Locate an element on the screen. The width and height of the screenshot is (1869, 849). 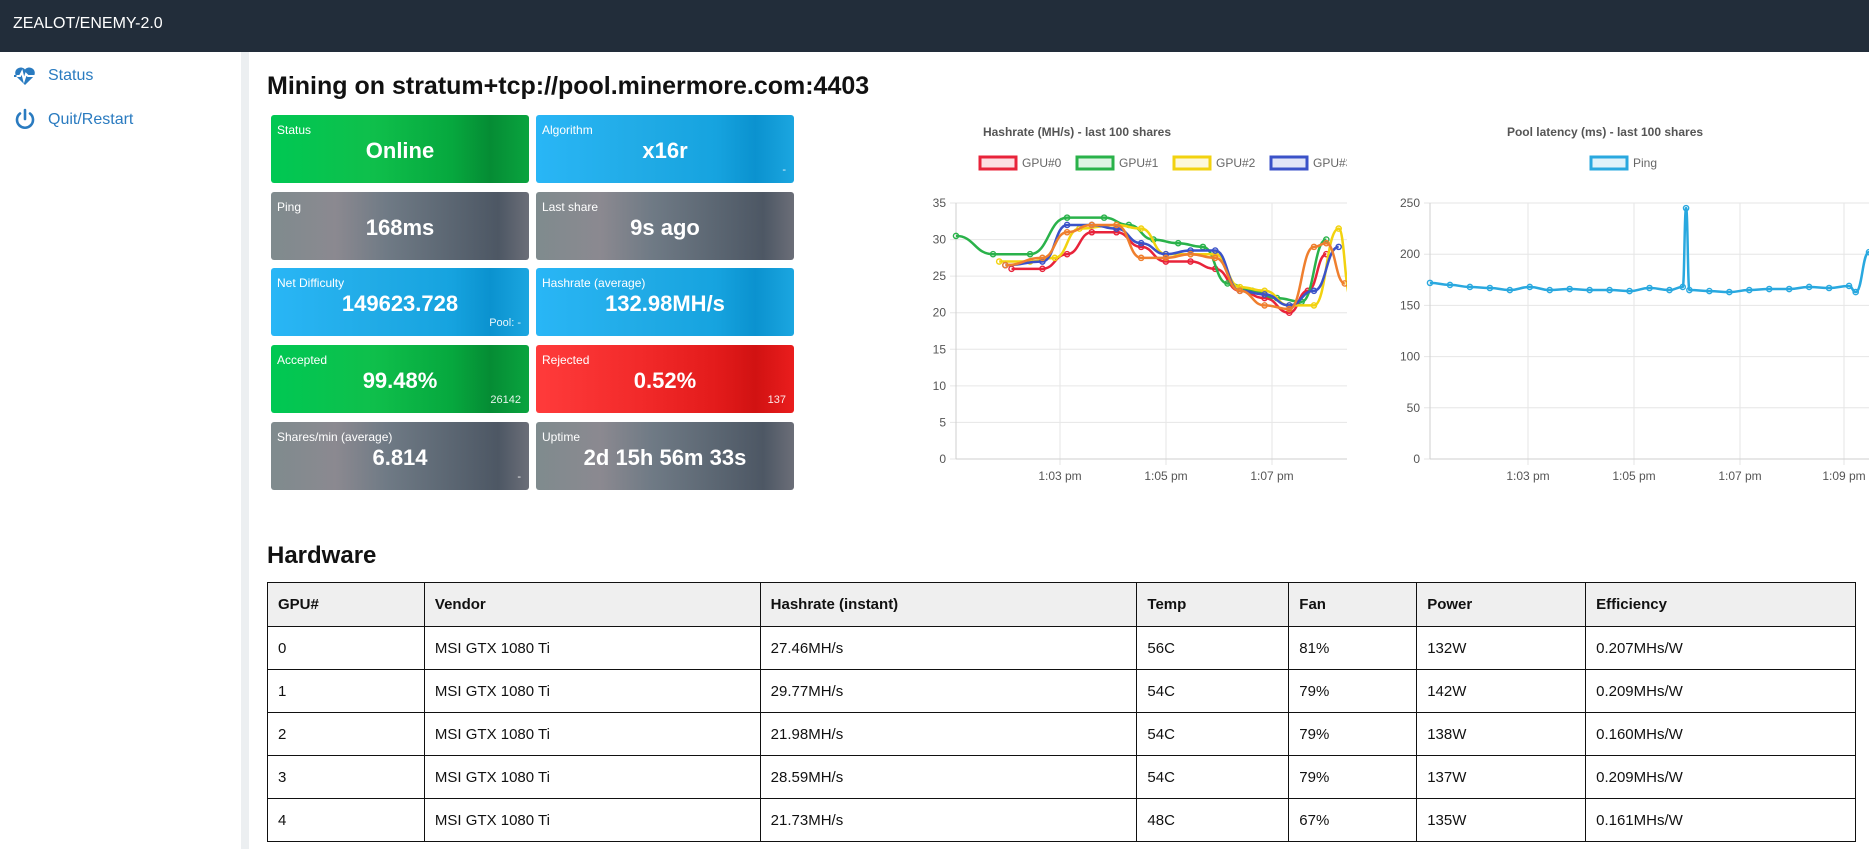
heartbeat-icon is located at coordinates (25, 76).